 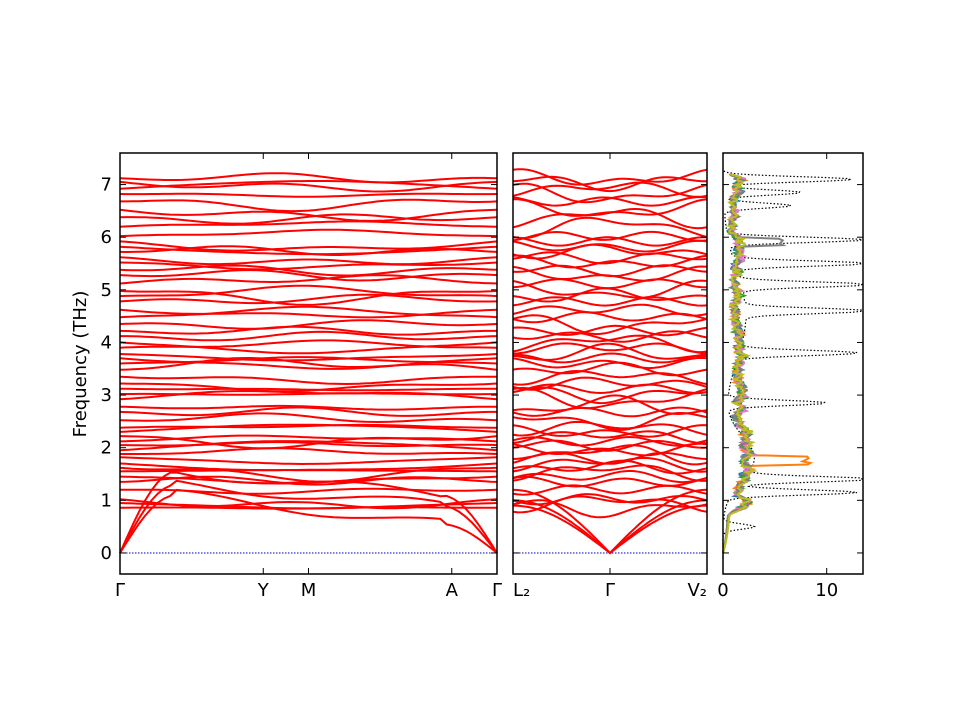 I want to click on y-tick-label: 2, so click(x=106, y=448).